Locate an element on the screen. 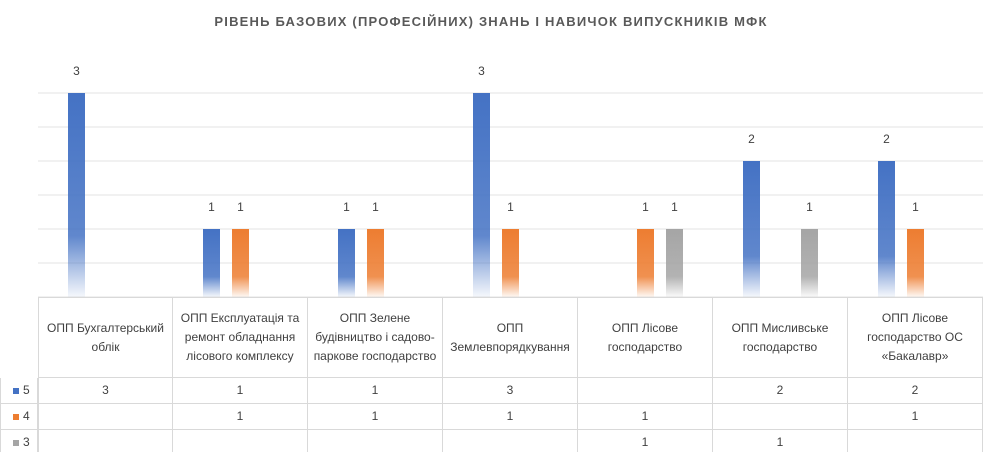  table-header: ОПП Землевпорядкування is located at coordinates (510, 337).